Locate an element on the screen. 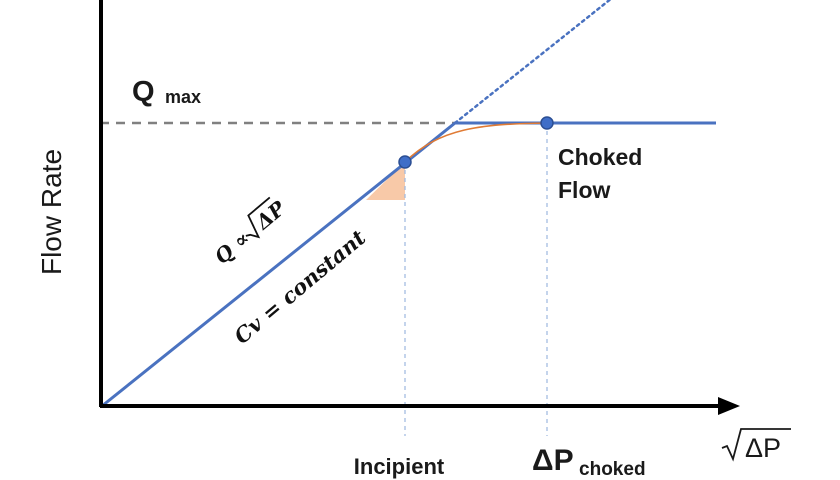 This screenshot has height=480, width=840. transition-curve is located at coordinates (476, 142).